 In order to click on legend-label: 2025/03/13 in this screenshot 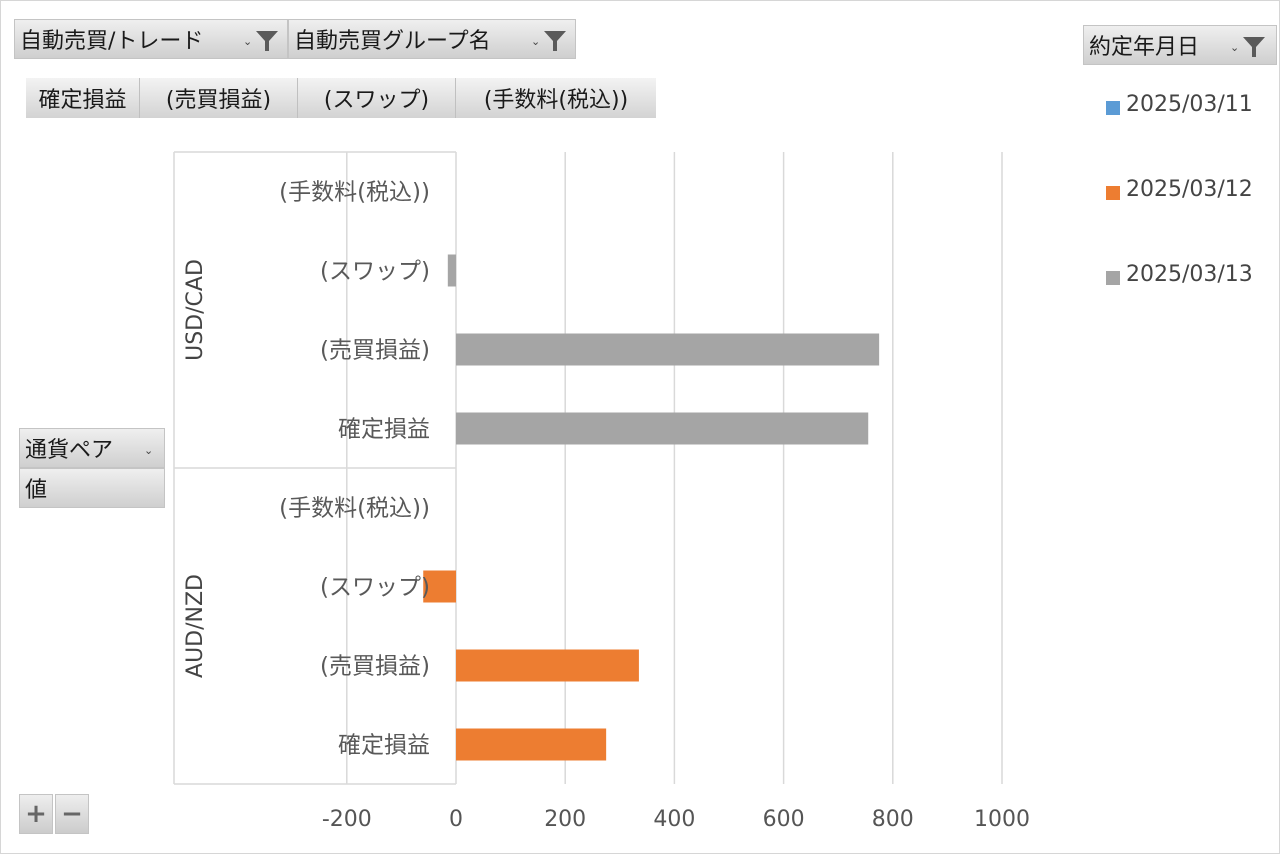, I will do `click(1189, 274)`.